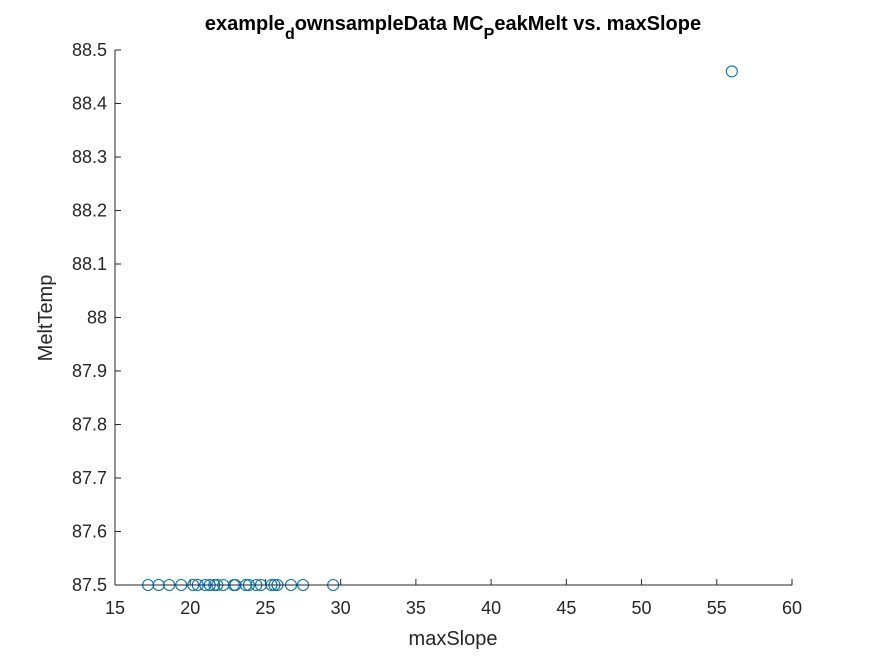 This screenshot has height=661, width=875. I want to click on x-tick-label: 45, so click(566, 608).